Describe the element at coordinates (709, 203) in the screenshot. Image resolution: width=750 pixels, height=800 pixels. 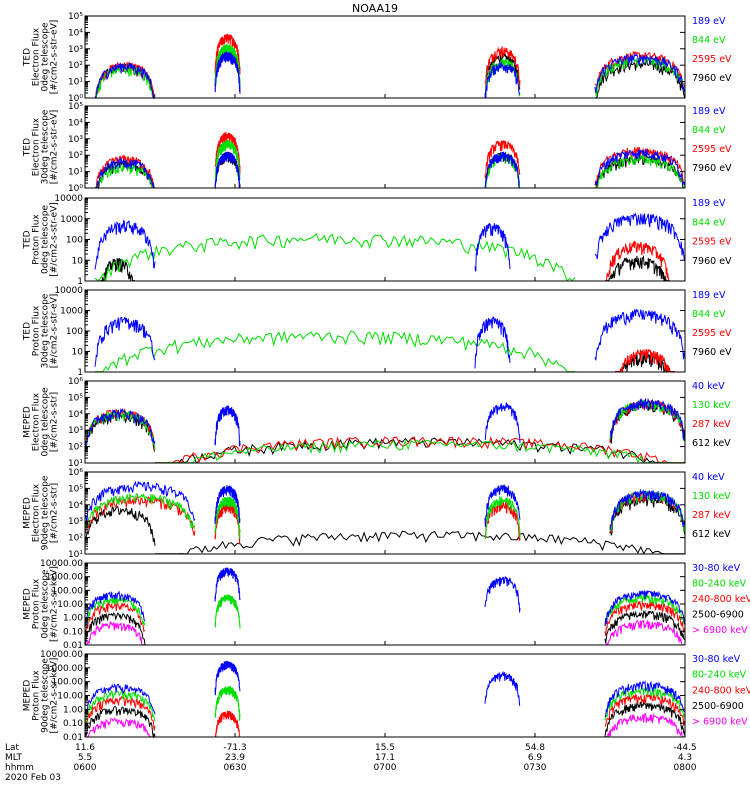
I see `legend-label: 189 eV` at that location.